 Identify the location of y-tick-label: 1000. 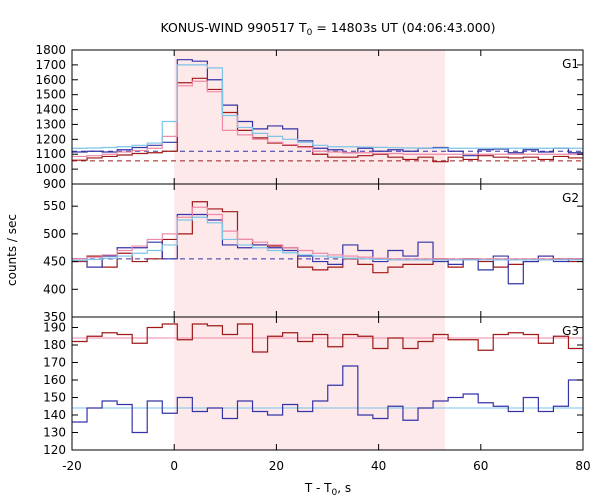
(50, 169).